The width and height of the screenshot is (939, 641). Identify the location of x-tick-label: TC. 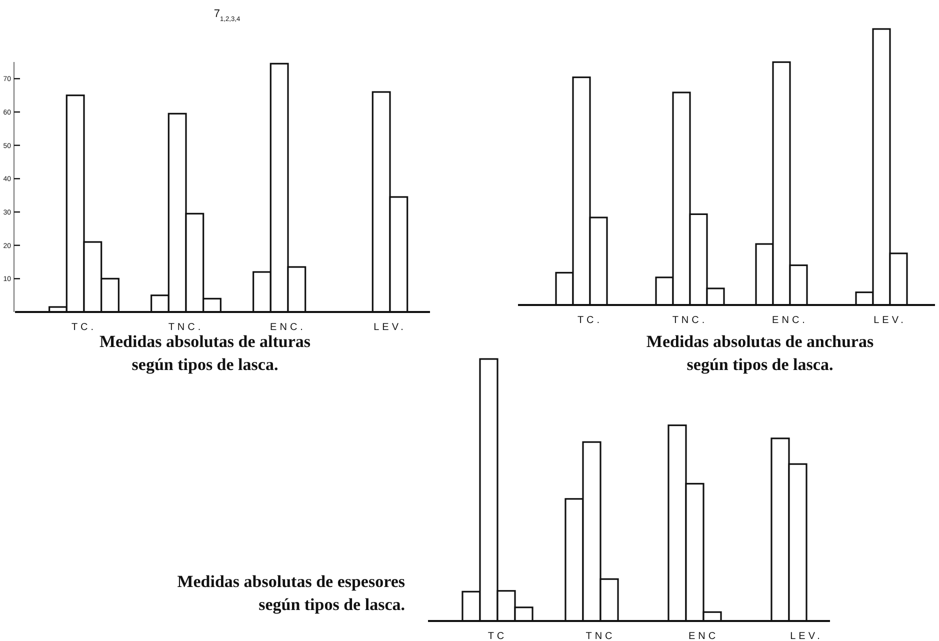
(498, 636).